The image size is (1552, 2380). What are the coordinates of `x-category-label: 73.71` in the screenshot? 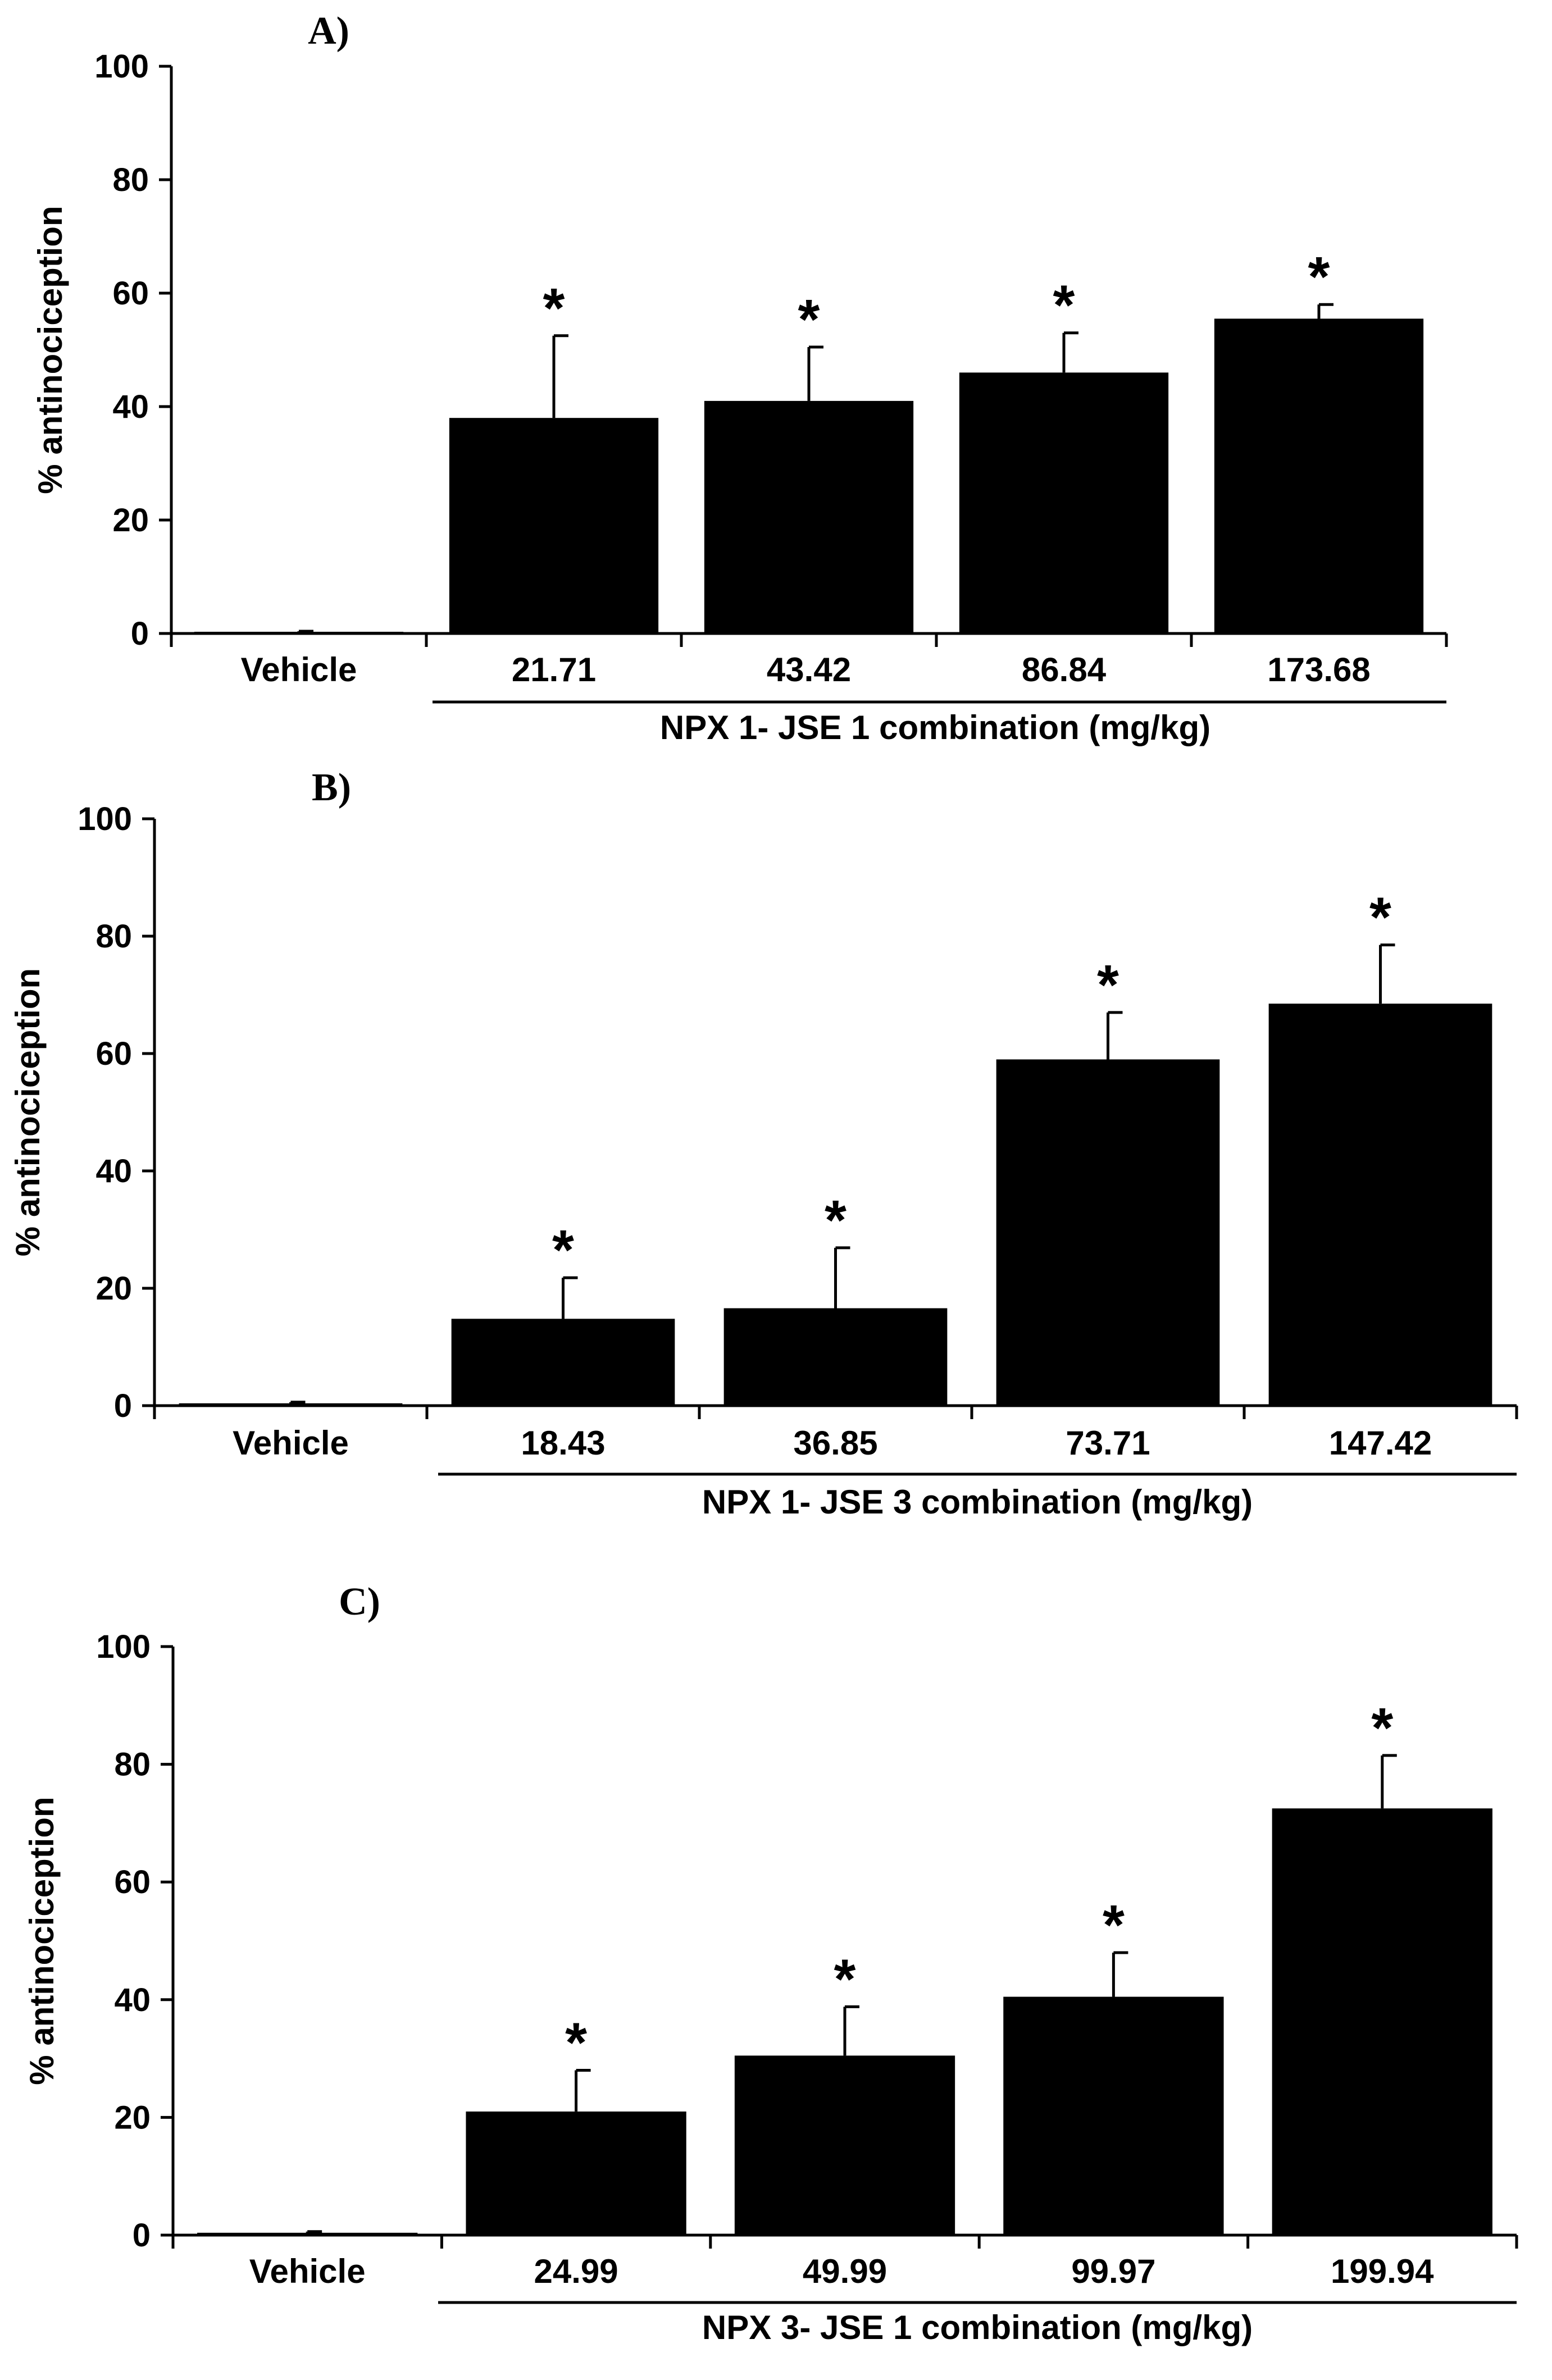 It's located at (1108, 1443).